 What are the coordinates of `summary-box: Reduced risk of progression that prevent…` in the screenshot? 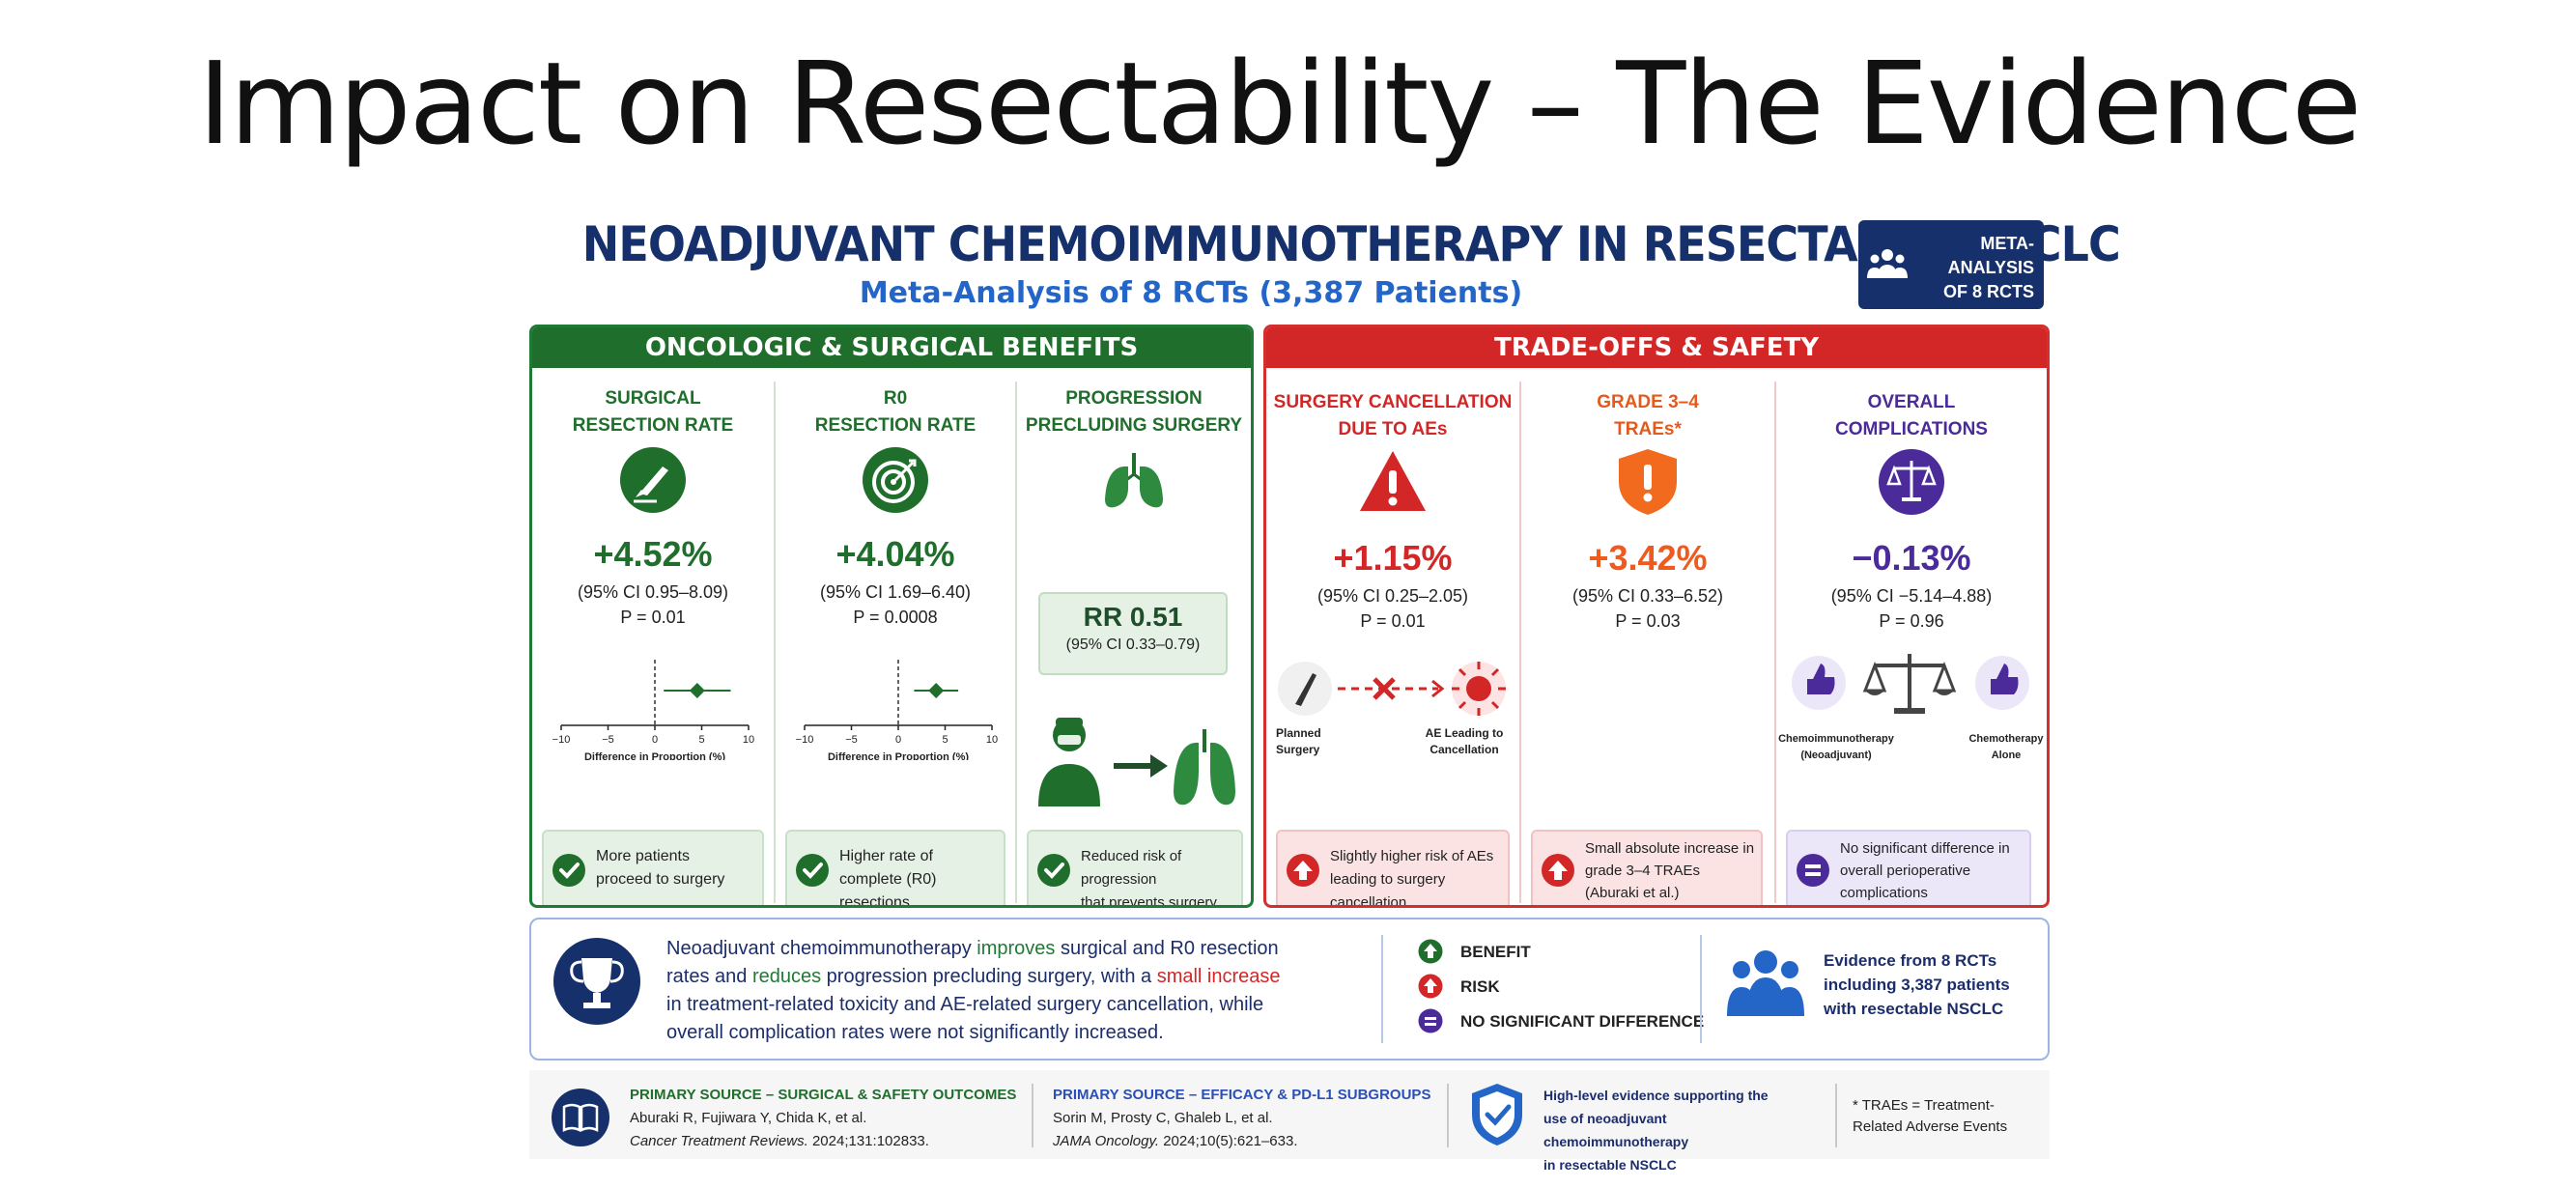 It's located at (1135, 869).